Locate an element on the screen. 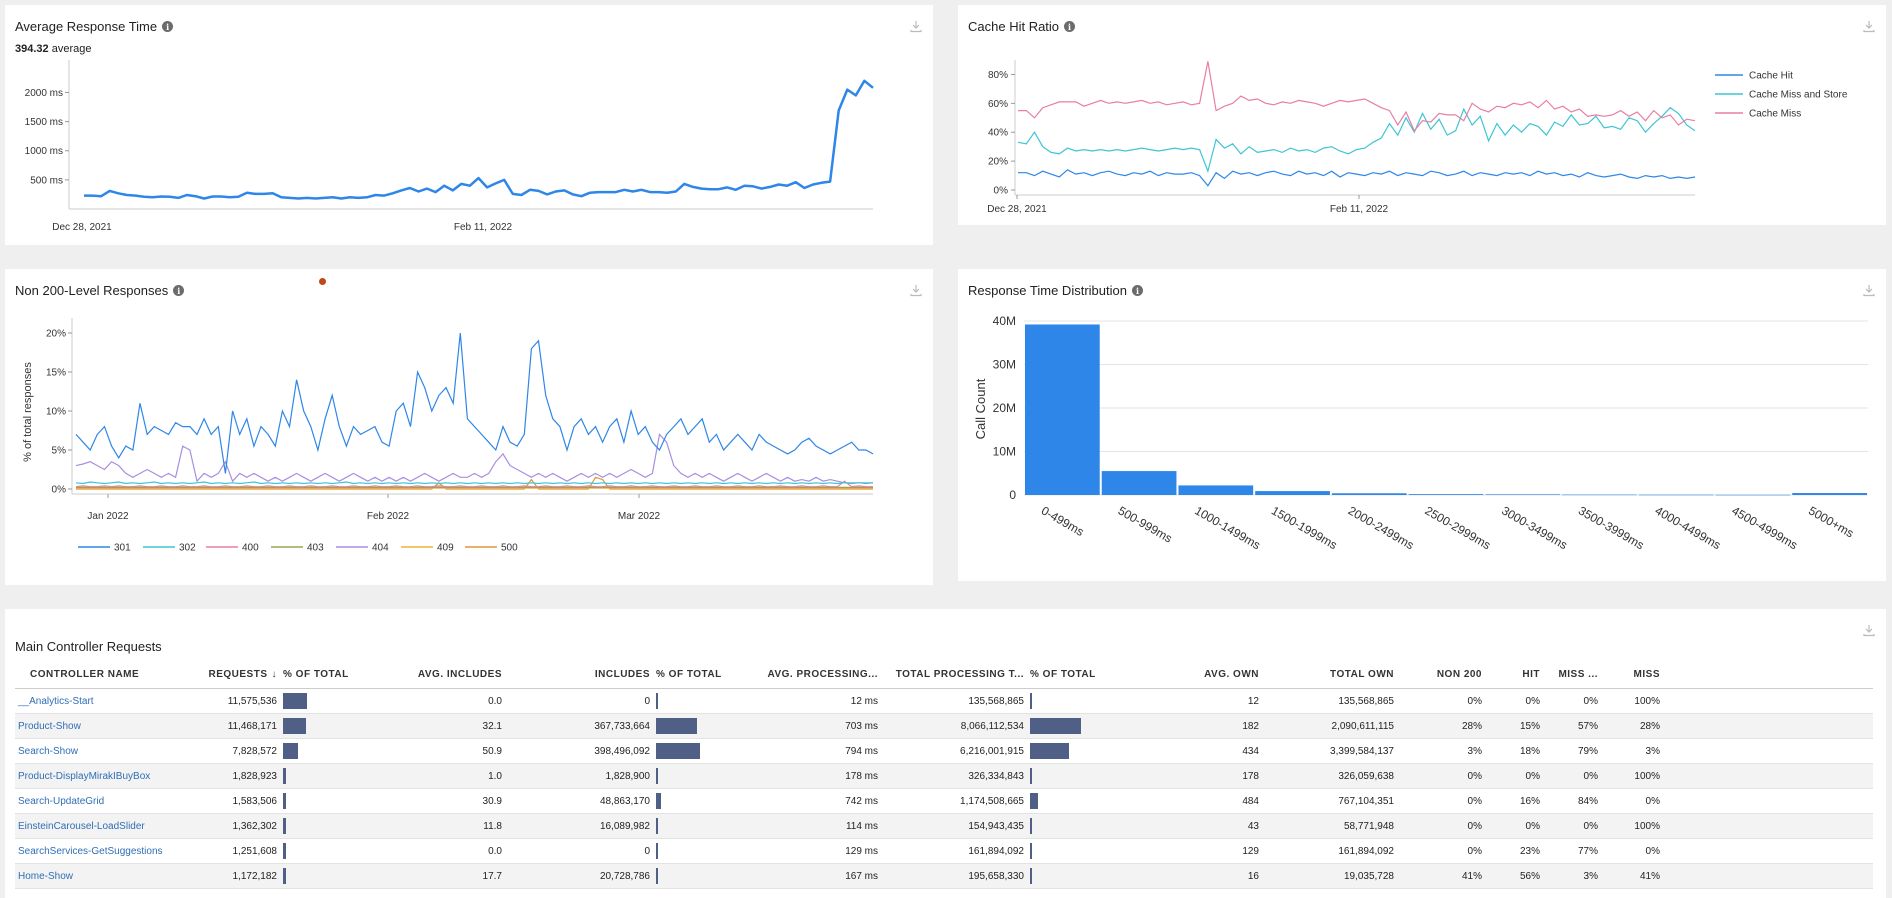 This screenshot has width=1892, height=898. status-dot-icon is located at coordinates (322, 281).